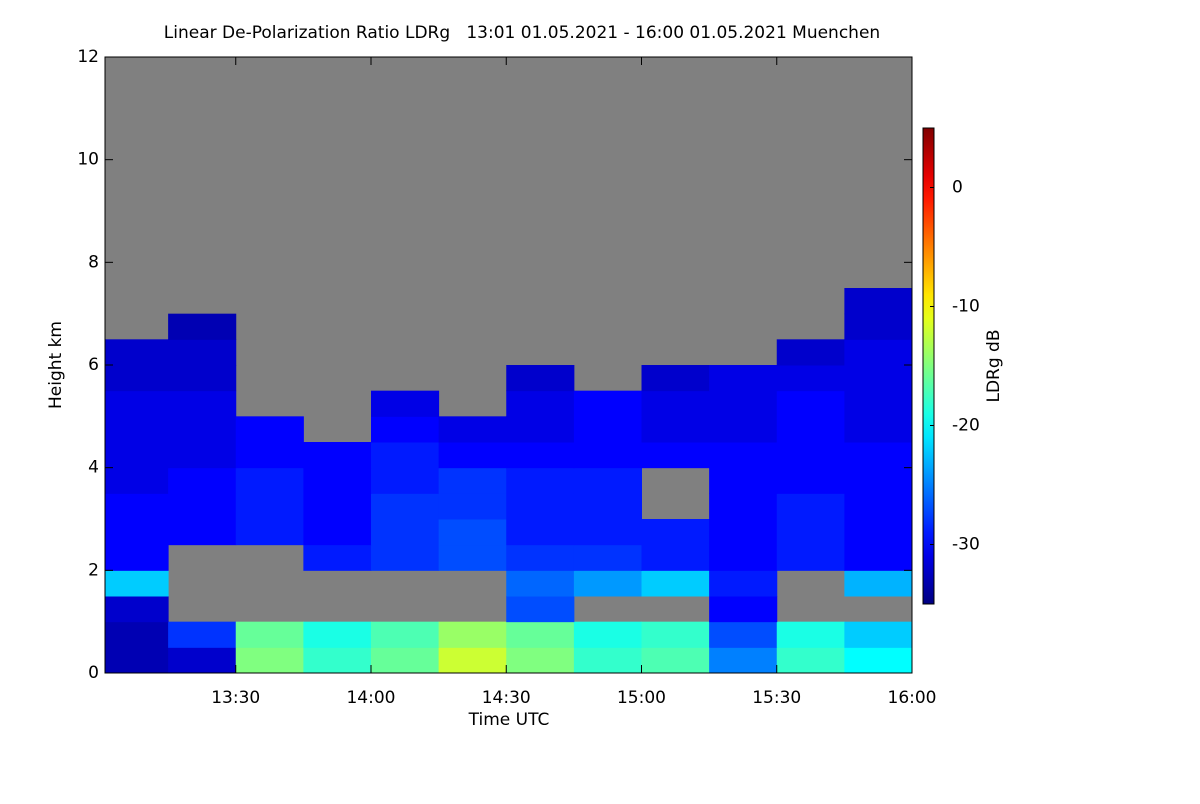 This screenshot has height=804, width=1200. What do you see at coordinates (93, 468) in the screenshot?
I see `y-tick-label: 4` at bounding box center [93, 468].